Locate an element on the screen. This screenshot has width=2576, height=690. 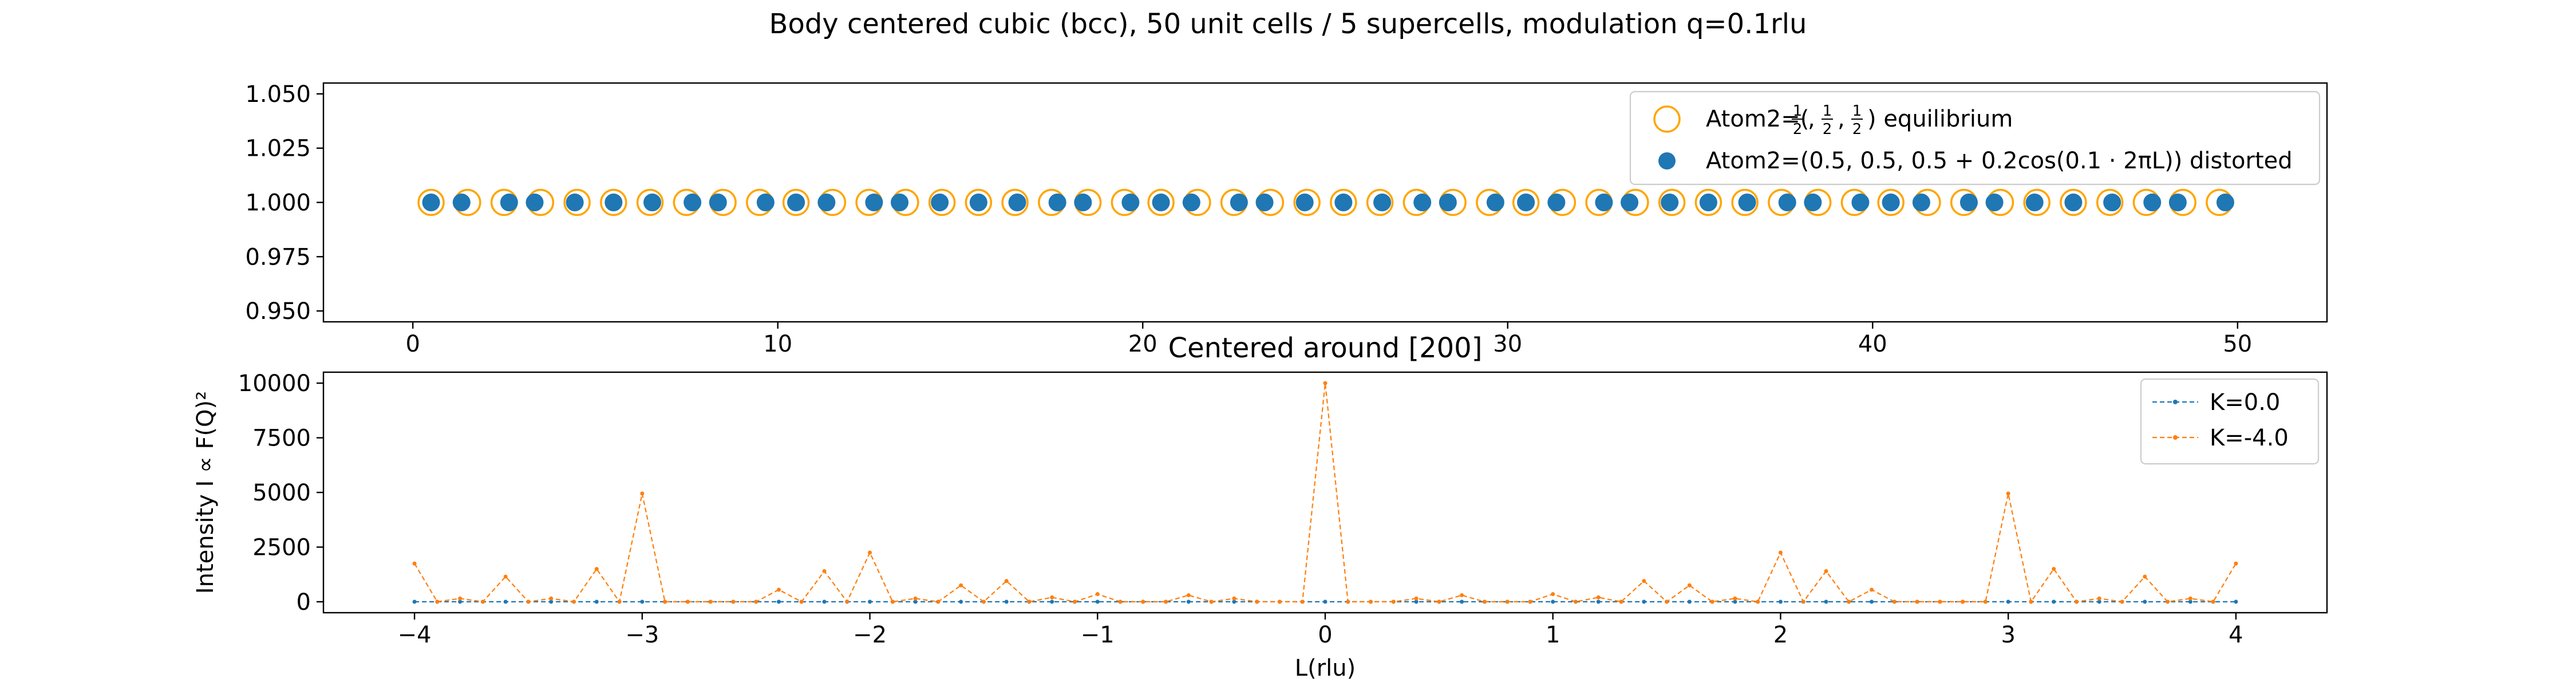
y-axis-label: Intensity I ∝ F(Q)² is located at coordinates (205, 492).